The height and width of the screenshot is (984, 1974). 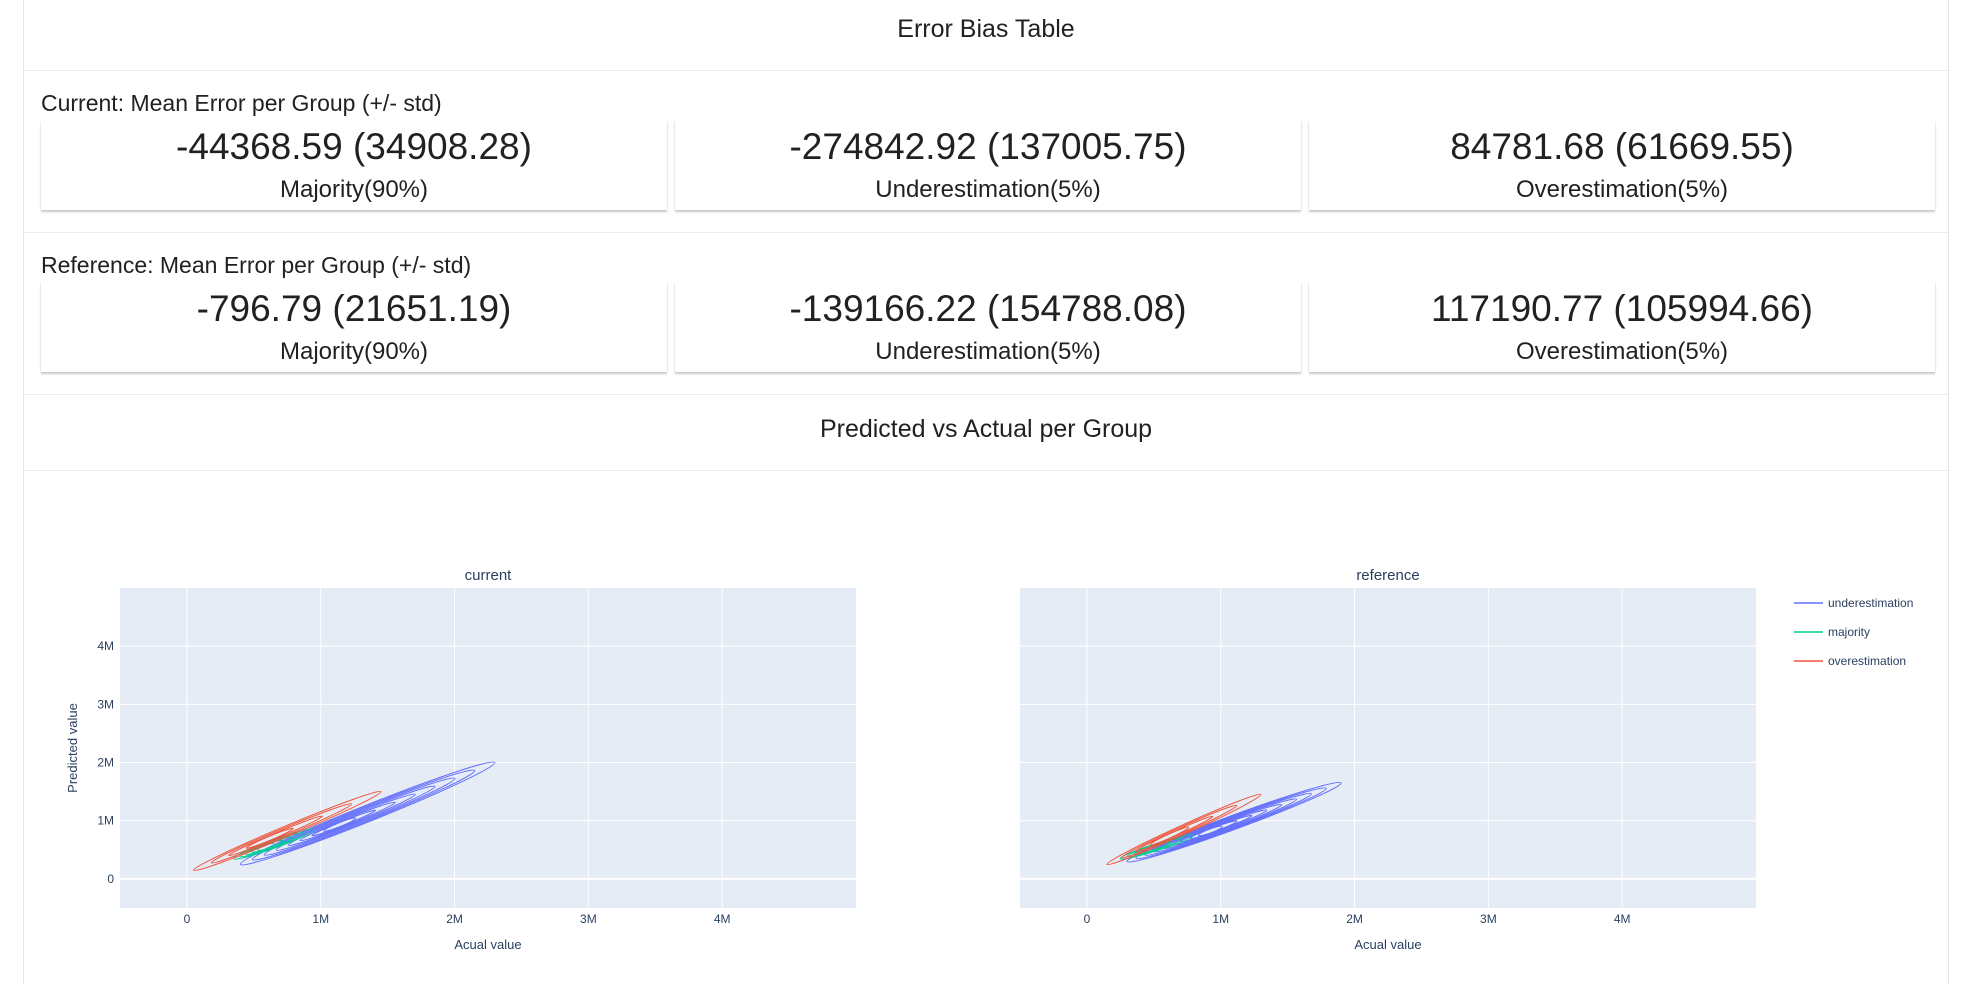 I want to click on current-majority-card: -44368.59 (34908.28) Majority(90%), so click(x=354, y=165).